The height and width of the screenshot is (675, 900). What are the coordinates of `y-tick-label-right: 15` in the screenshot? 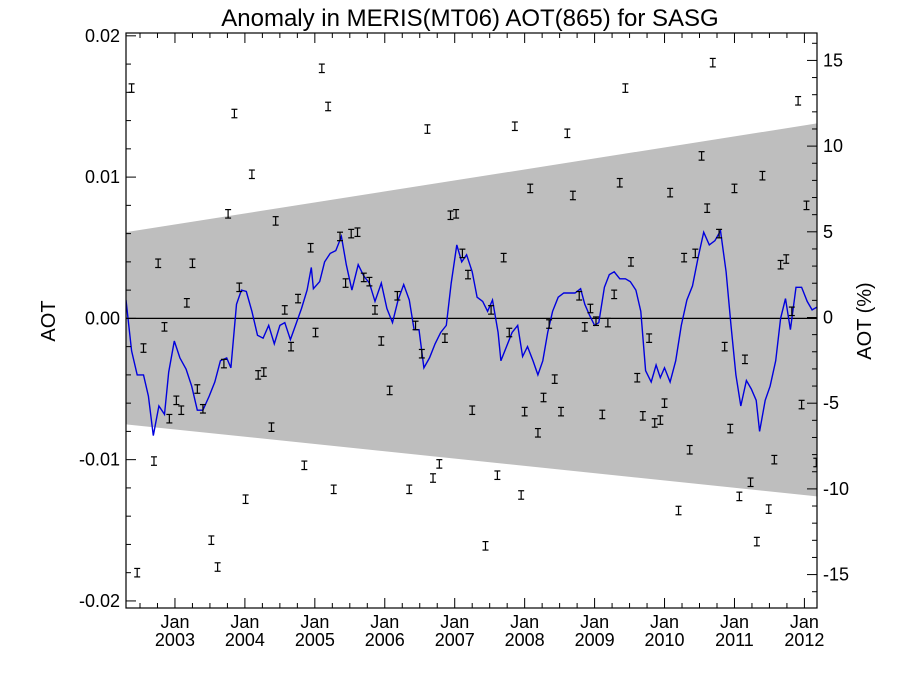 It's located at (833, 60).